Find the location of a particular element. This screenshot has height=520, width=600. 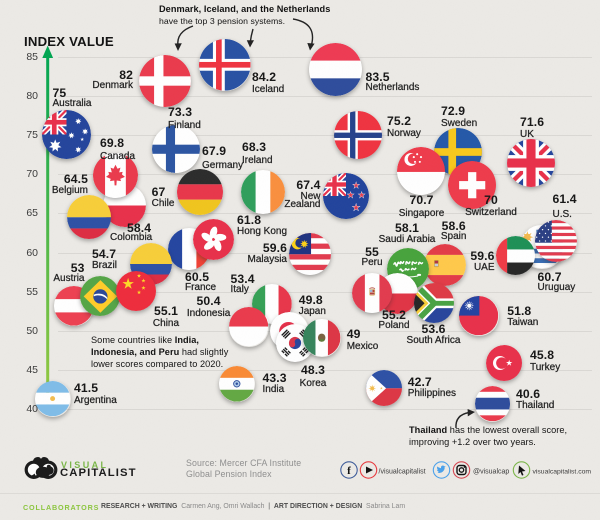

svg-text: /visualcapitalist is located at coordinates (402, 471).